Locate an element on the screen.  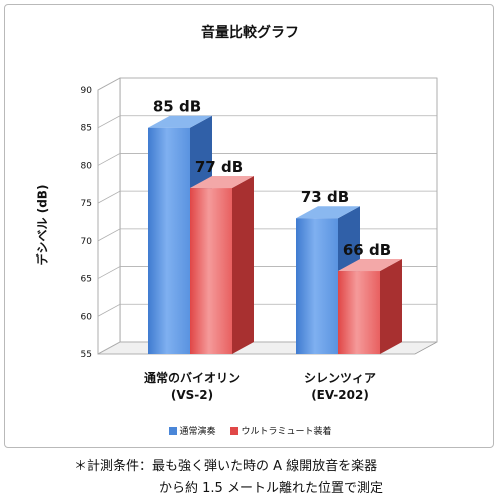
y-tick-label: 85 is located at coordinates (86, 129).